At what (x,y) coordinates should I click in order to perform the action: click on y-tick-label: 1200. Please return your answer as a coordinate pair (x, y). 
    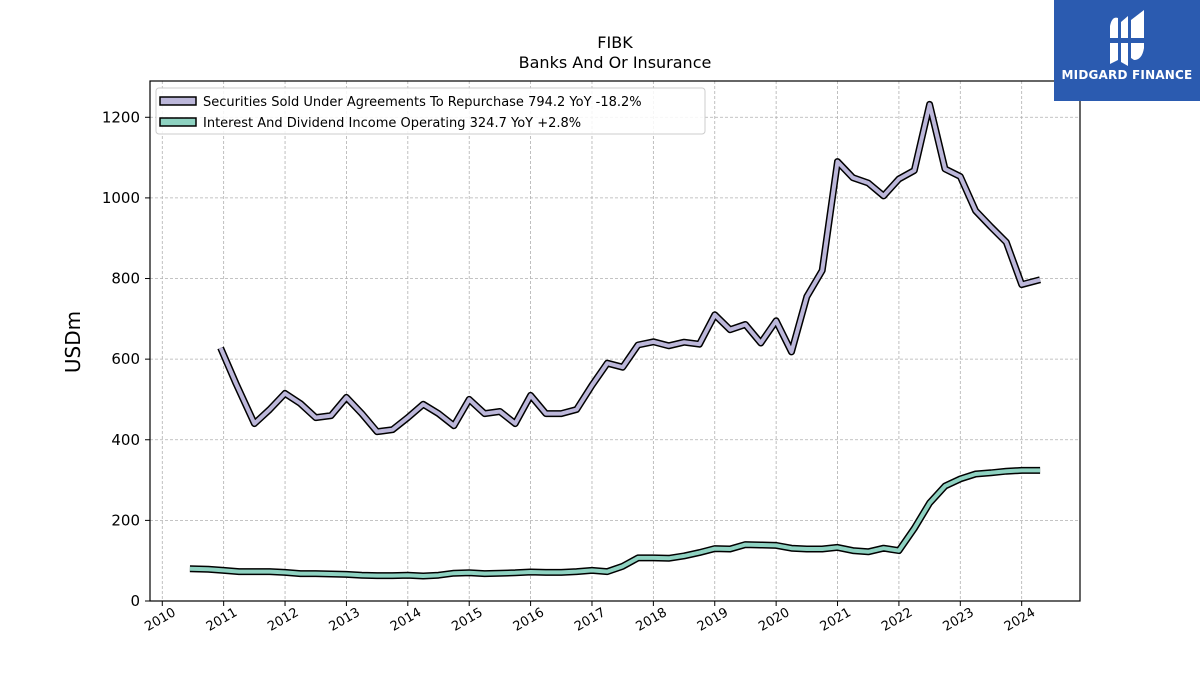
    Looking at the image, I should click on (121, 117).